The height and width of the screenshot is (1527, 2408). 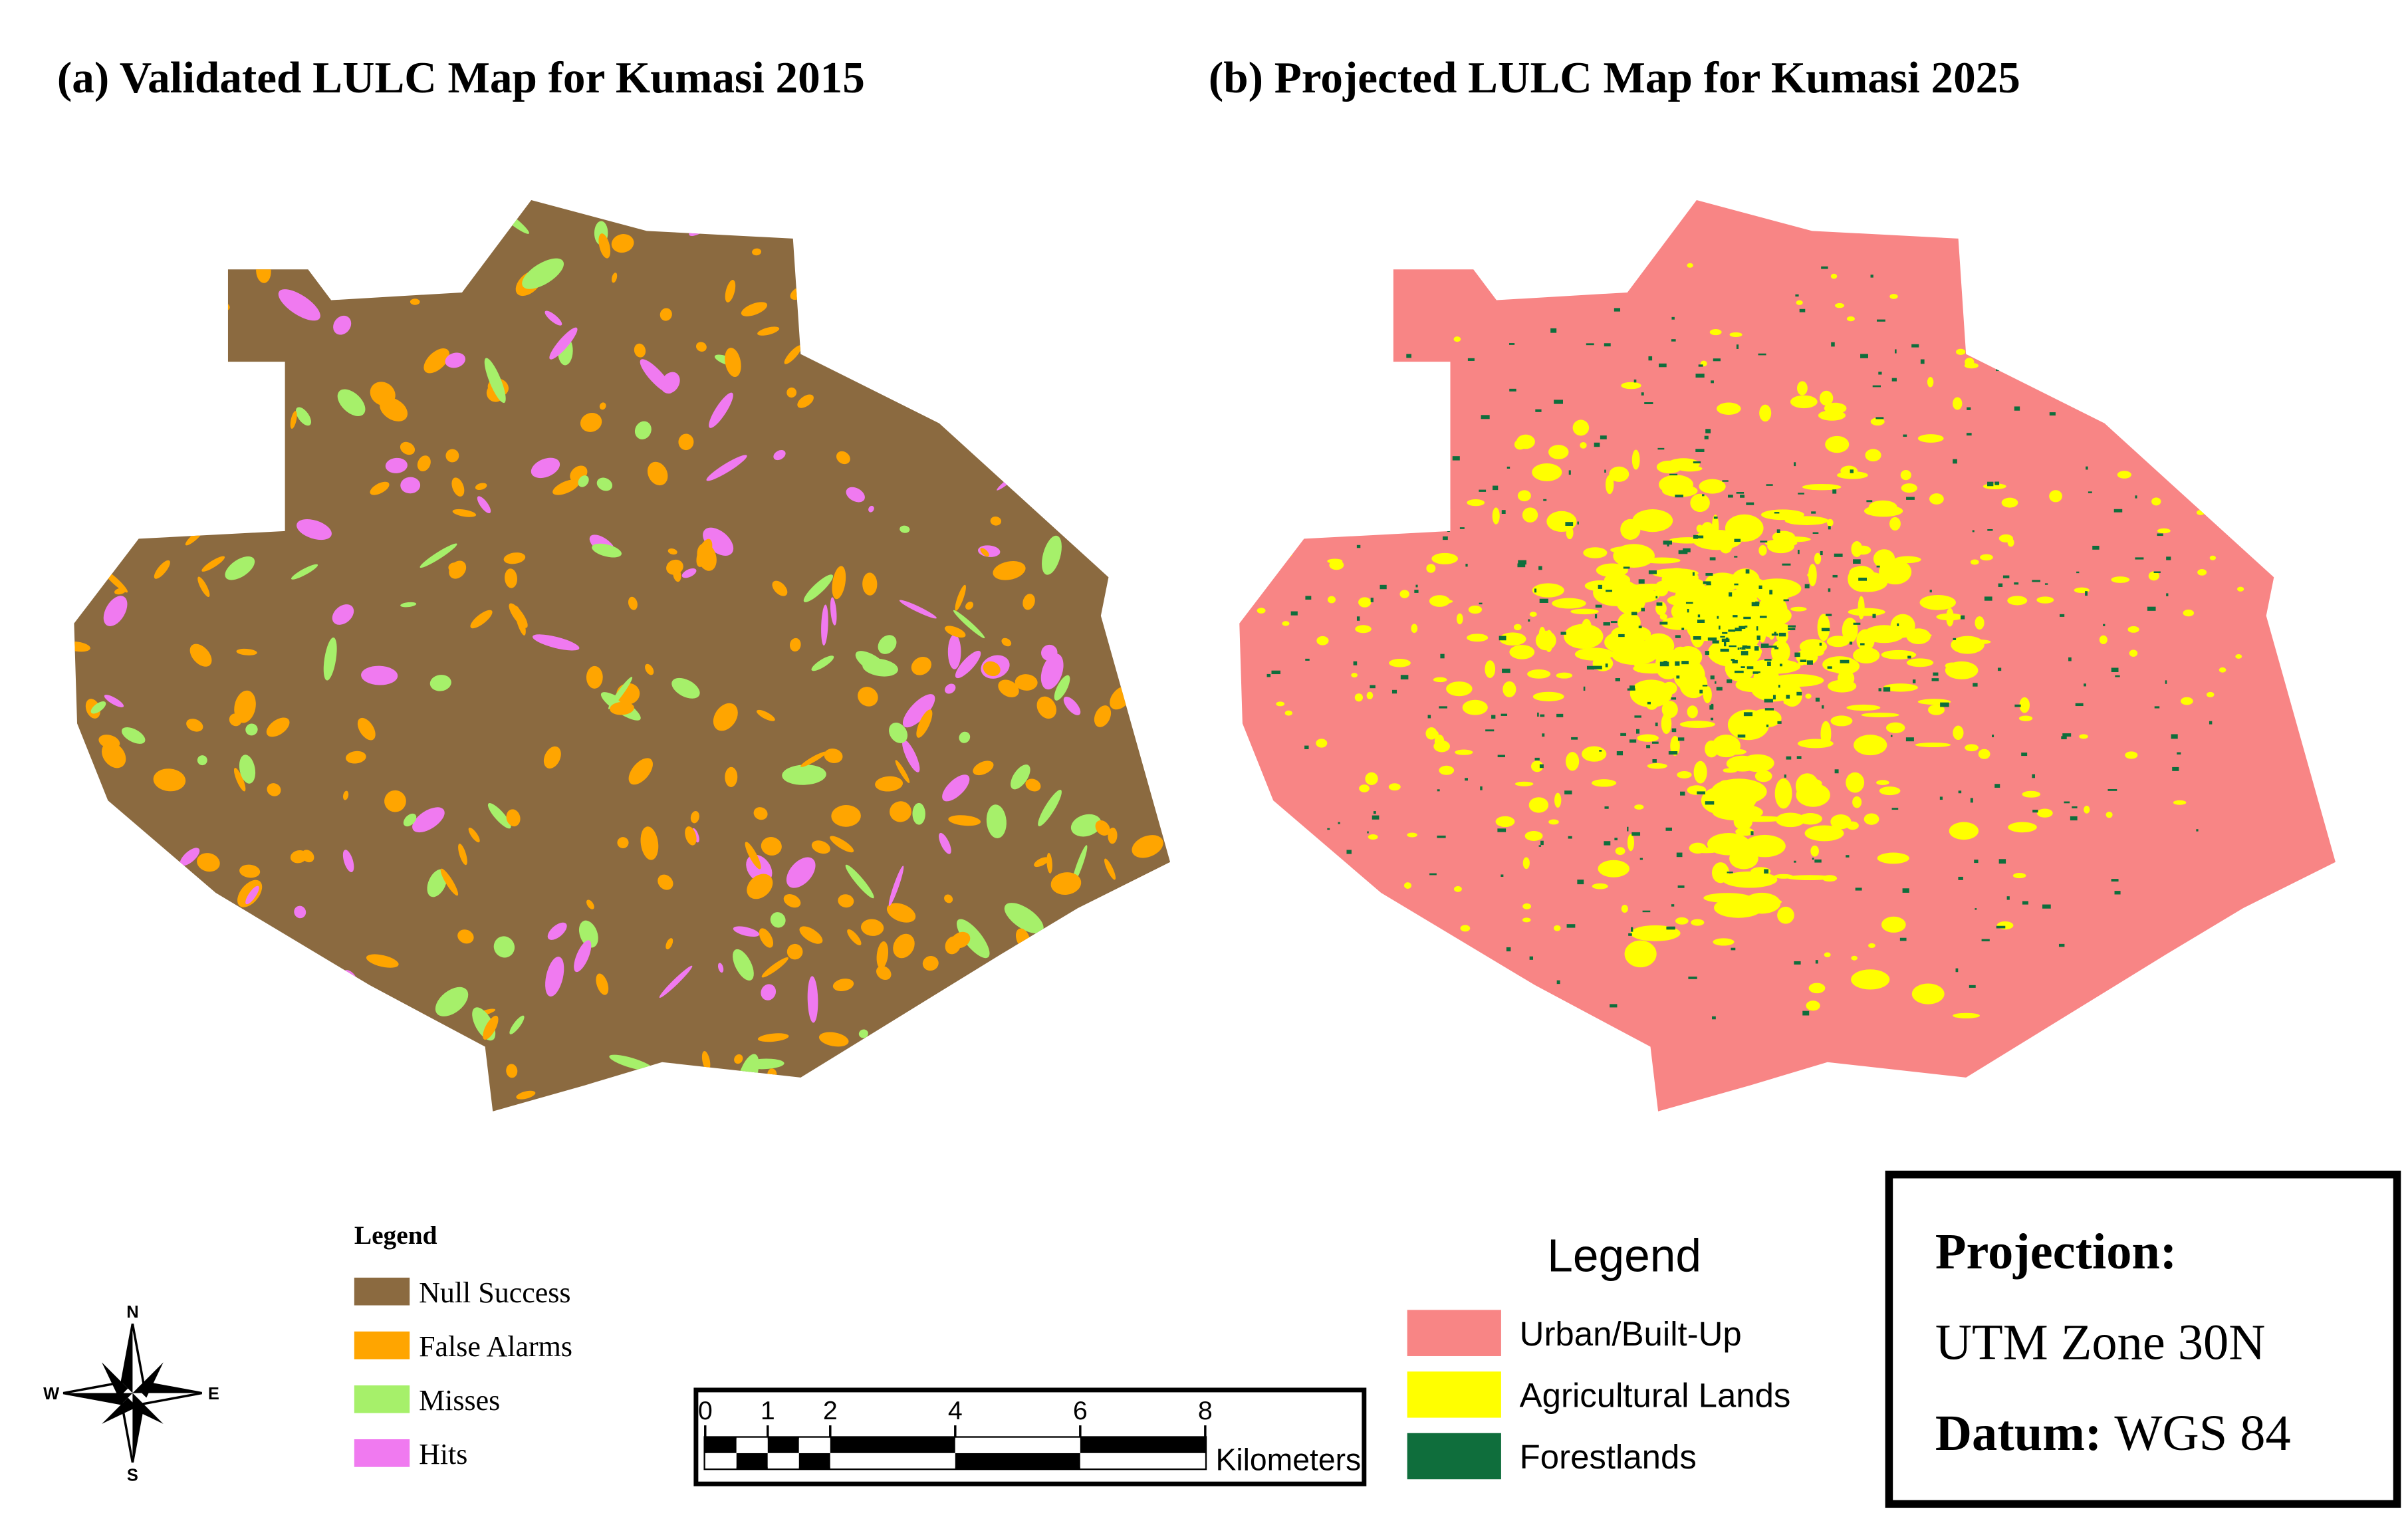 What do you see at coordinates (1454, 1333) in the screenshot?
I see `legend-swatch` at bounding box center [1454, 1333].